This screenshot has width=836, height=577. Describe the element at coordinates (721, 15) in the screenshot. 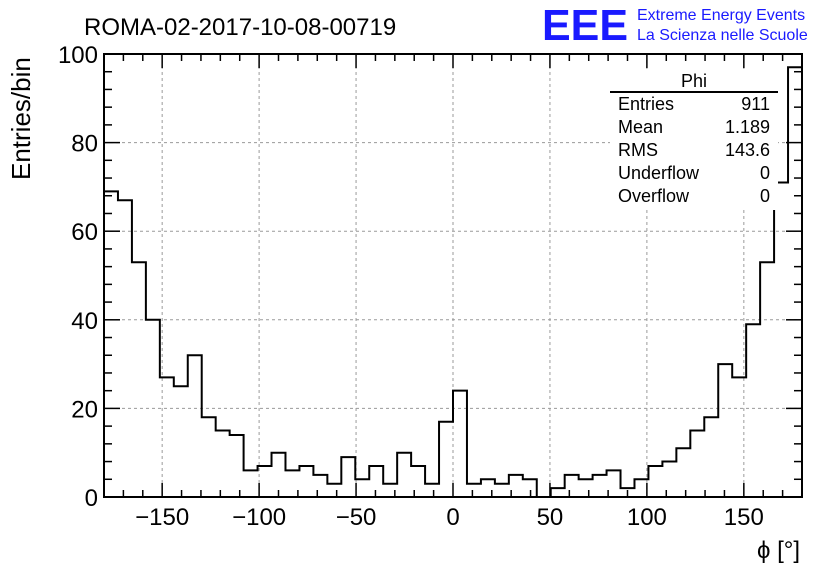

I see `logo-line-1: Extreme Energy Events` at that location.